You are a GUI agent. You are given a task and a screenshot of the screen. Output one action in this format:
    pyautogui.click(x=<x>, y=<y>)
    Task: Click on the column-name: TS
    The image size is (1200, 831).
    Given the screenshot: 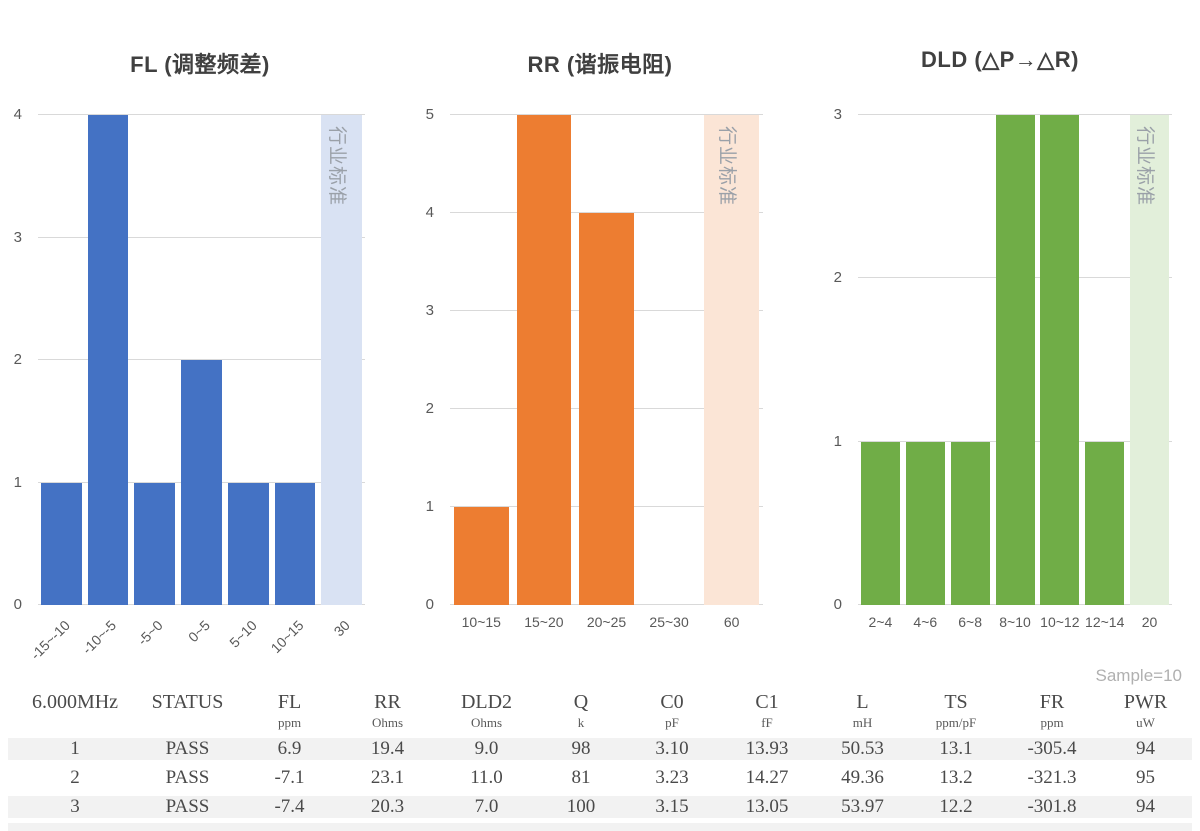 What is the action you would take?
    pyautogui.click(x=956, y=702)
    